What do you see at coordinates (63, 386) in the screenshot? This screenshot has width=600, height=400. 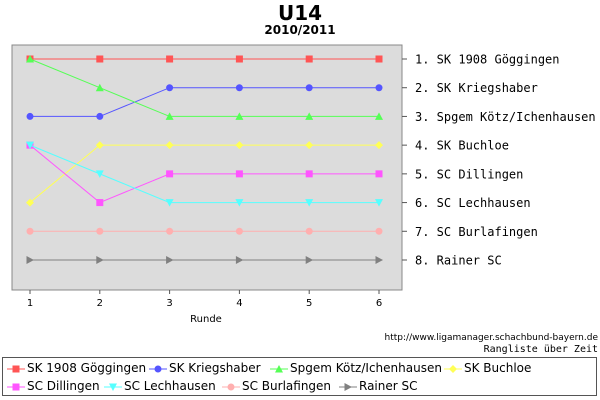 I see `legend-label: SC Dillingen` at bounding box center [63, 386].